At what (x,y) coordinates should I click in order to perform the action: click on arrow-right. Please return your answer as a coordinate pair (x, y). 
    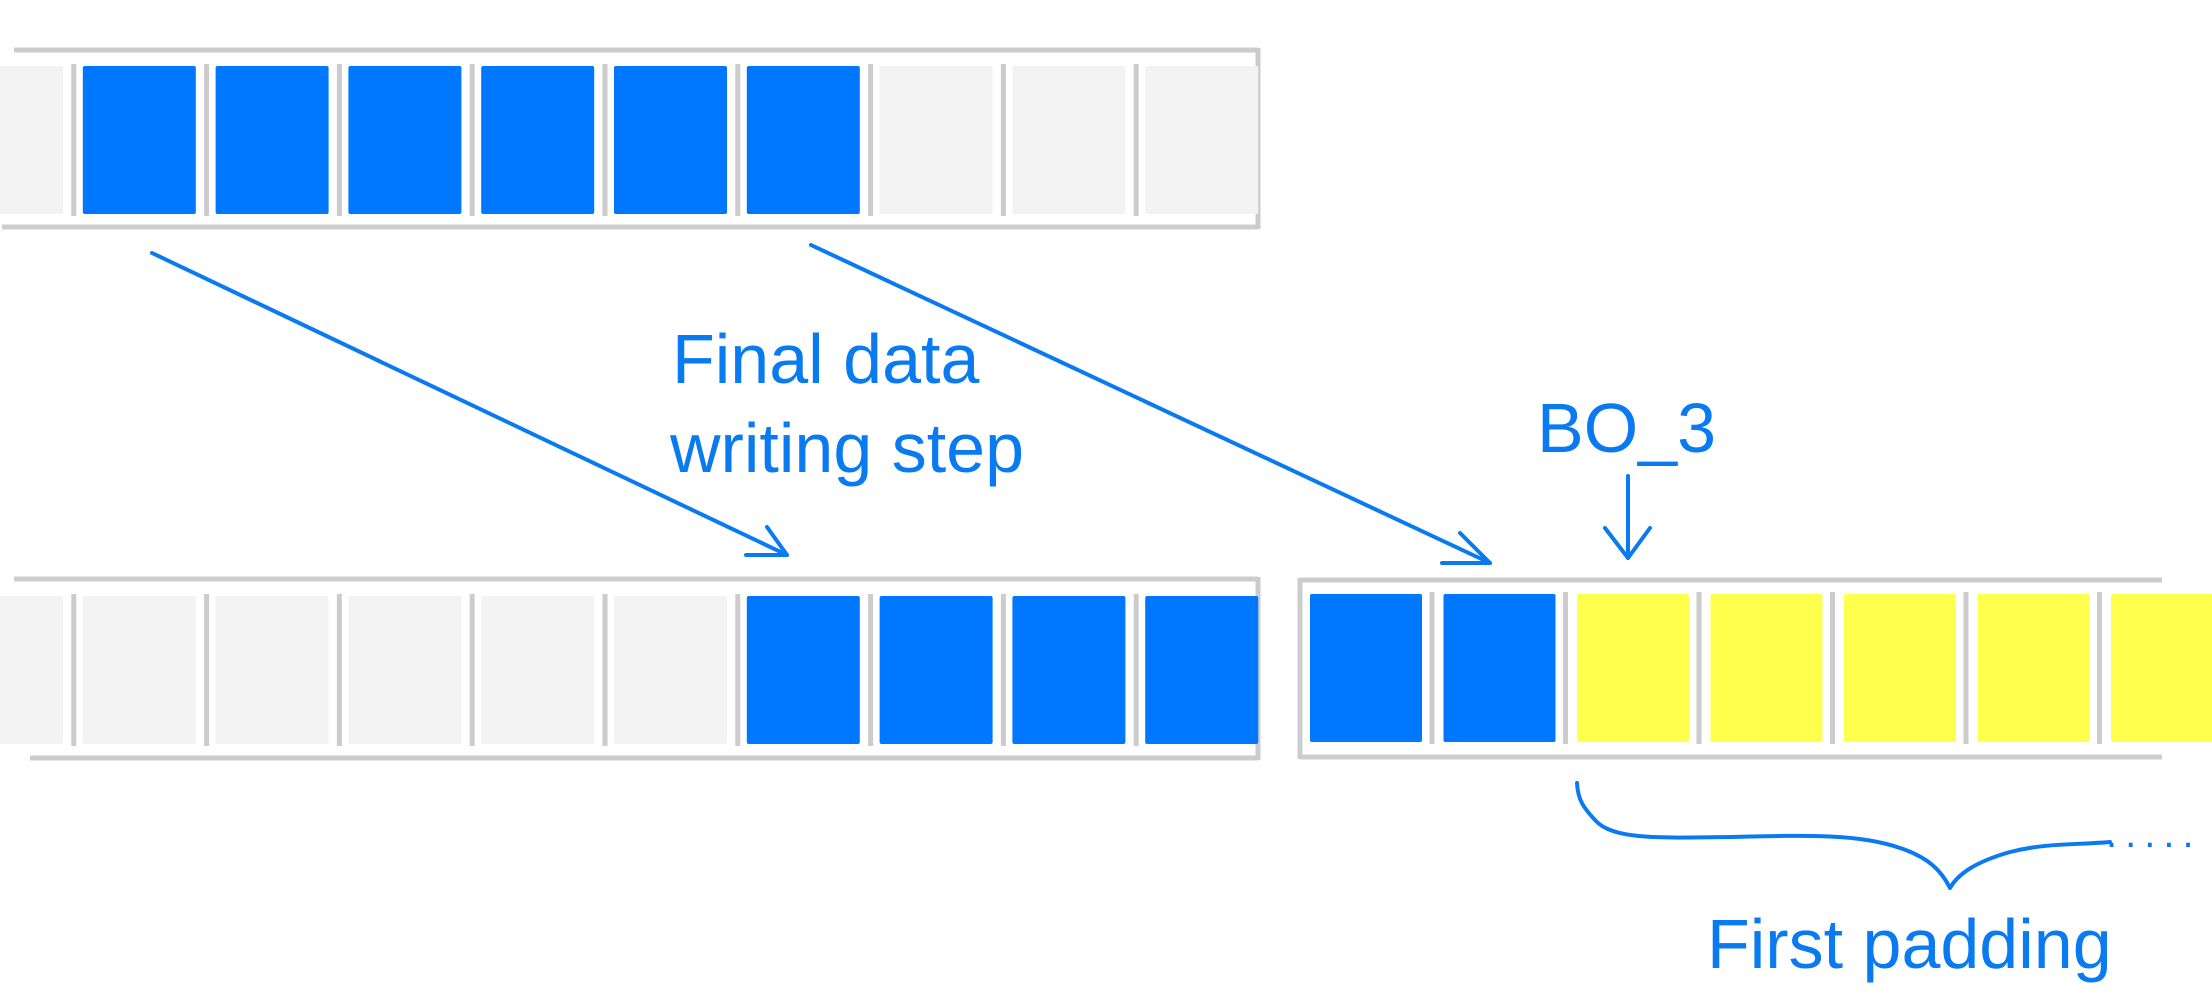
    Looking at the image, I should click on (1150, 404).